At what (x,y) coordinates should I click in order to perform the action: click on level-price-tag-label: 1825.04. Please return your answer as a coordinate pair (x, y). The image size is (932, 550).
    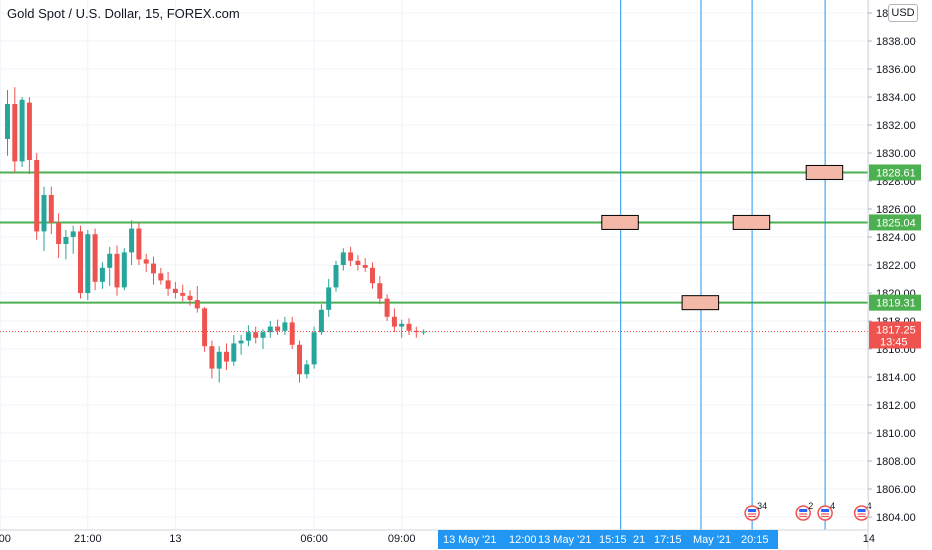
    Looking at the image, I should click on (896, 223).